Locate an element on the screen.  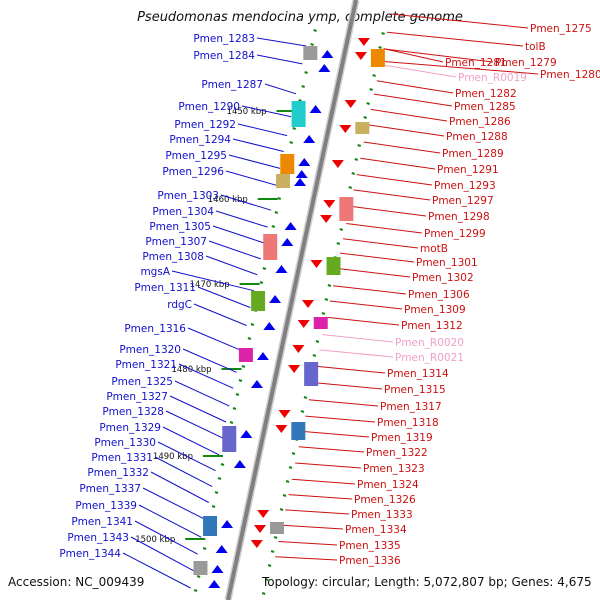
gene-label-right: Pmen_1299 is located at coordinates (455, 234).